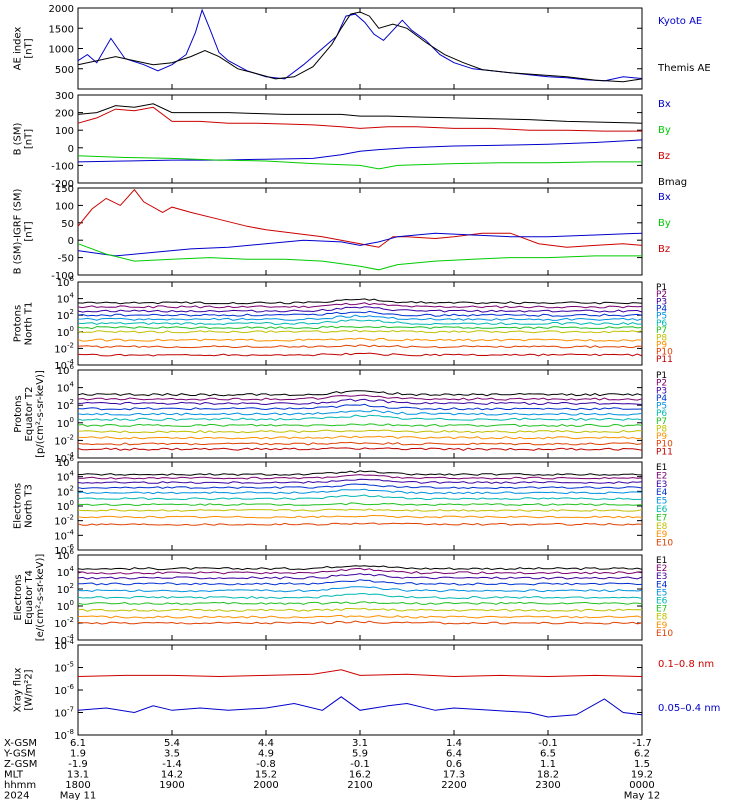 The image size is (750, 800). Describe the element at coordinates (18, 49) in the screenshot. I see `y-axis-label: AE index` at that location.